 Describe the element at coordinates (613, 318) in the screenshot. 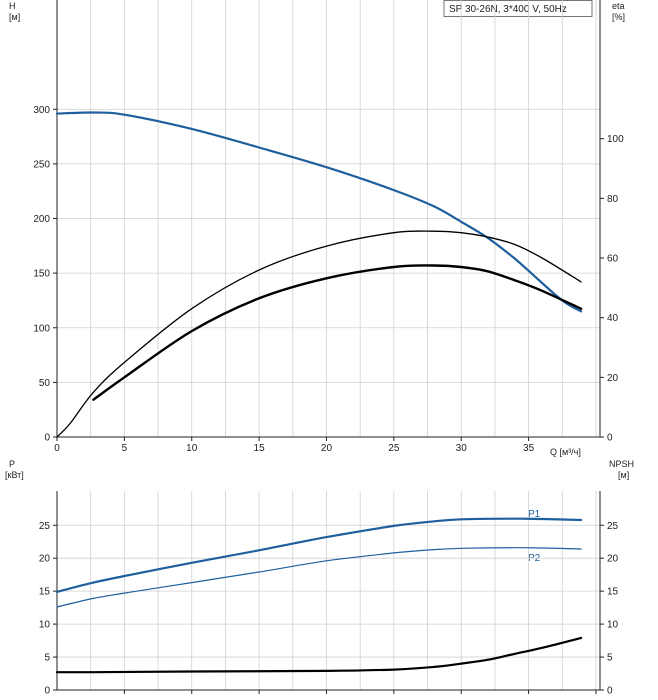

I see `right-tick-label: 40` at that location.